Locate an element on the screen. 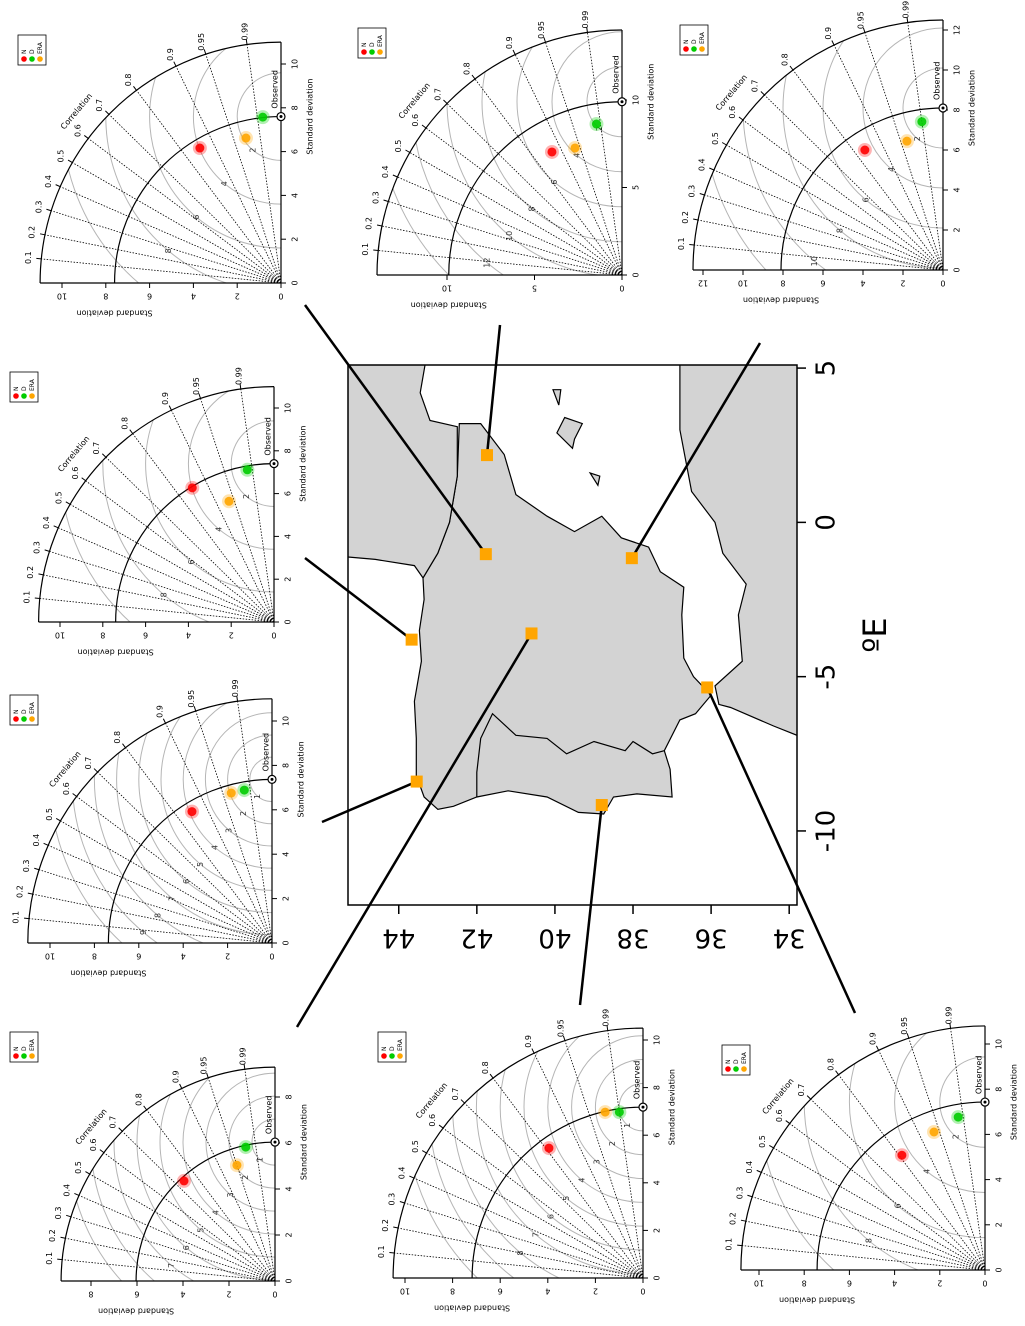  observed-label: Observed is located at coordinates (979, 1075).